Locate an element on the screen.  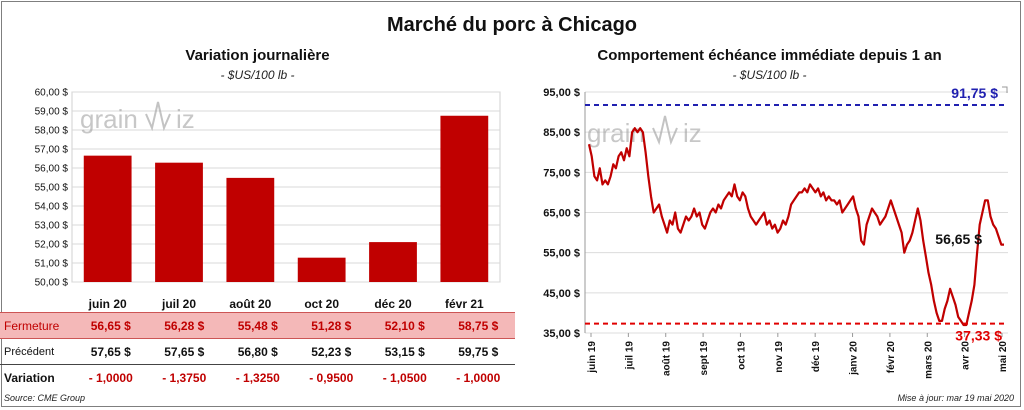
y-tick-label: 95,00 $ is located at coordinates (561, 93).